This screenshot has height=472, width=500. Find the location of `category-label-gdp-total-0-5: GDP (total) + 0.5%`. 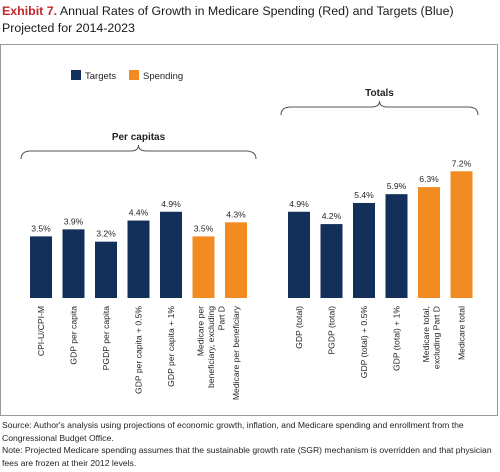

category-label-gdp-total-0-5: GDP (total) + 0.5% is located at coordinates (364, 342).